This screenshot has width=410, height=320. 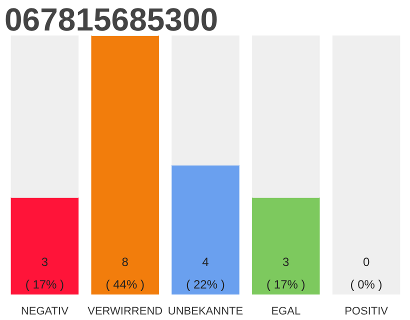 I want to click on chart-title: 067815685300, so click(x=111, y=20).